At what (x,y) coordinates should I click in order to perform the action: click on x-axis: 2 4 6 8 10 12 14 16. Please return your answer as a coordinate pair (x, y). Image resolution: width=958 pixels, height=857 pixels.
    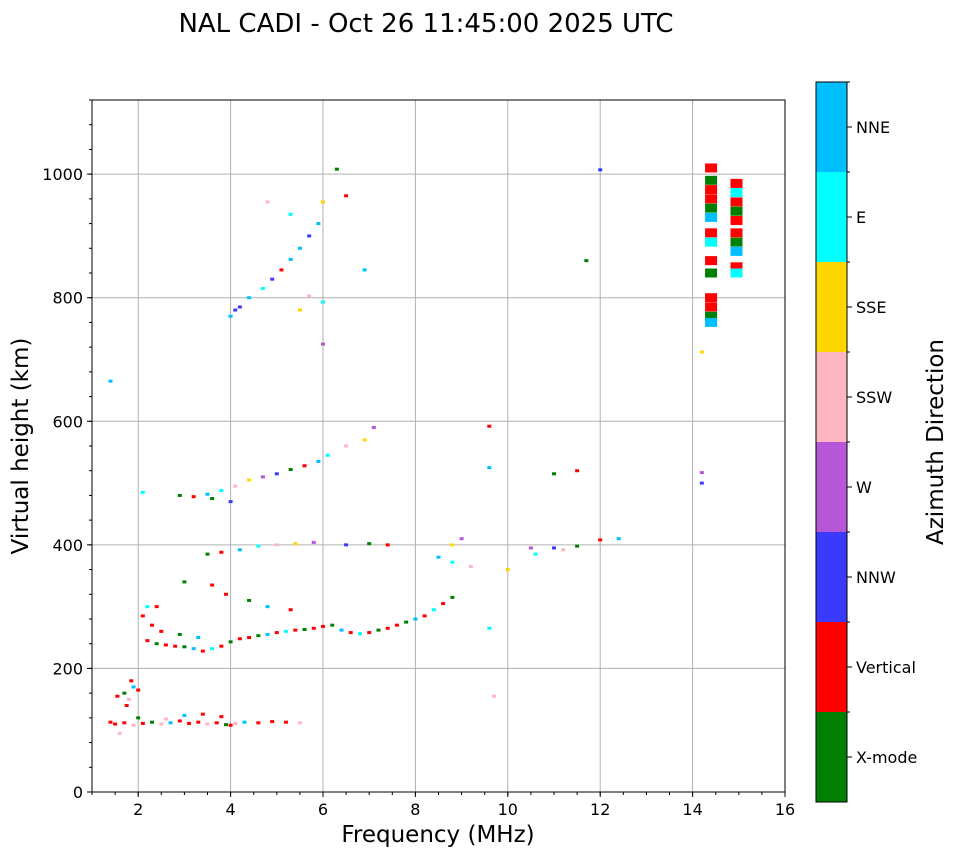
    Looking at the image, I should click on (443, 805).